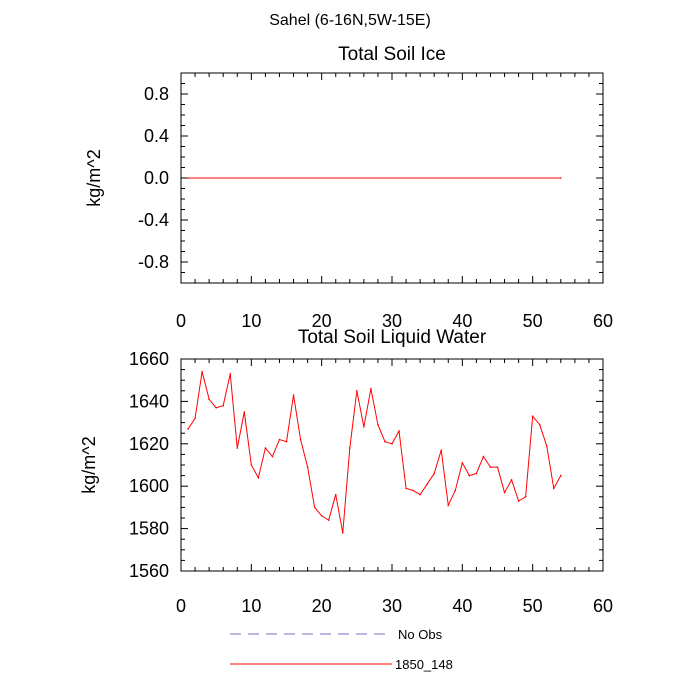  Describe the element at coordinates (392, 54) in the screenshot. I see `panel-title: Total Soil Ice` at that location.